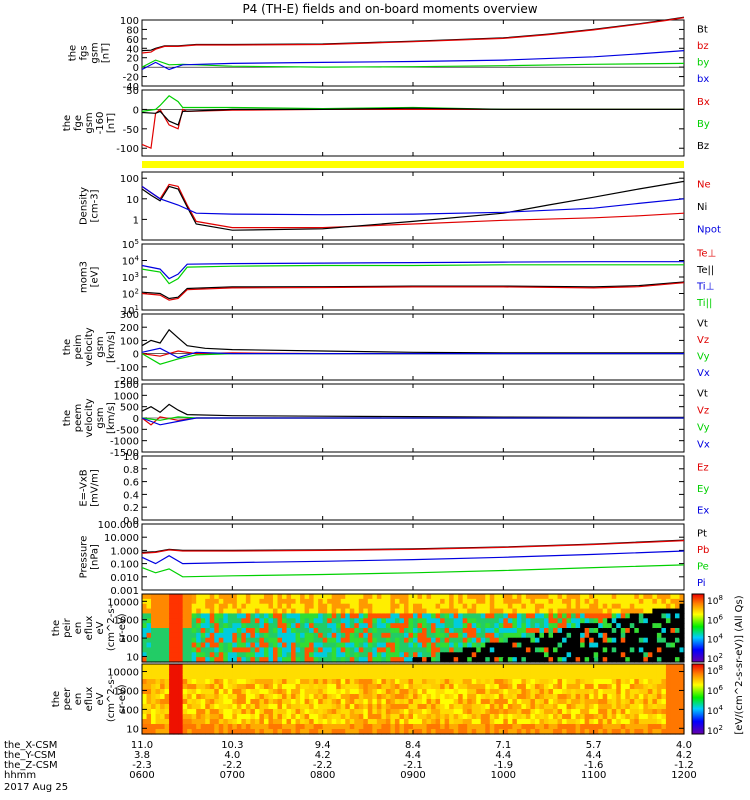 The image size is (750, 800). What do you see at coordinates (132, 40) in the screenshot?
I see `y-tick-label: 60` at bounding box center [132, 40].